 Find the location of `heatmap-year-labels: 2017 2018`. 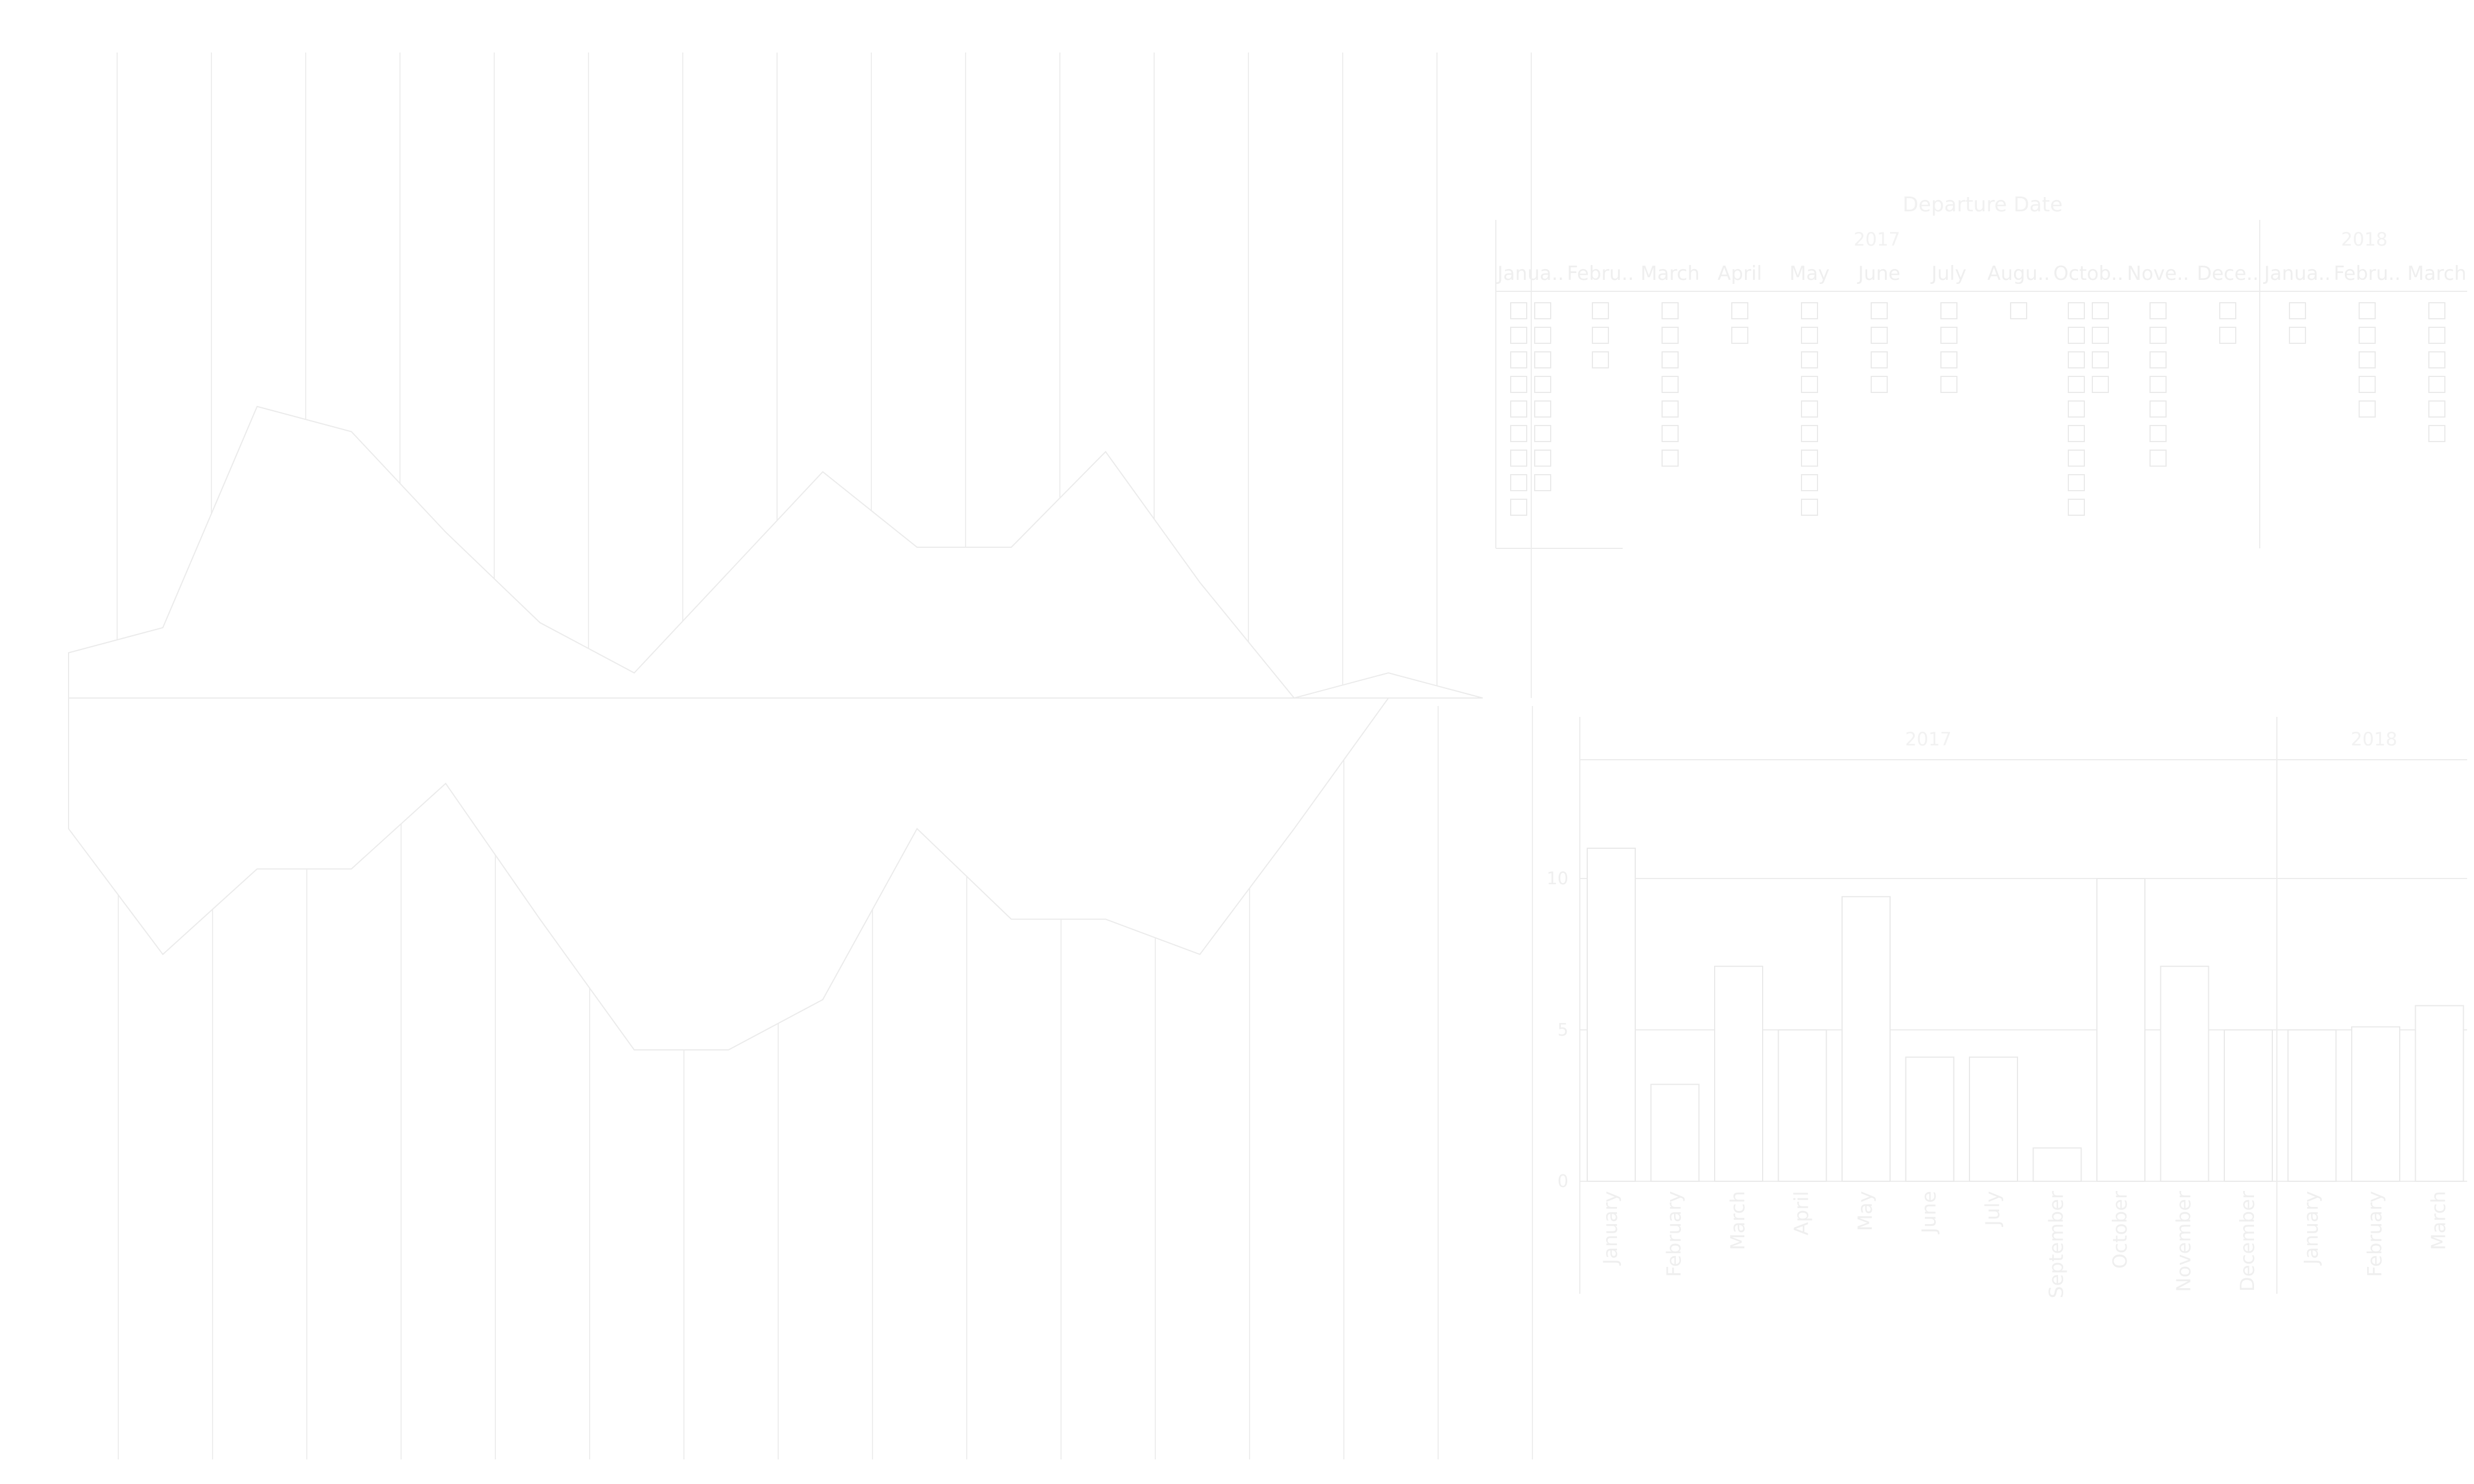

heatmap-year-labels: 2017 2018 is located at coordinates (2120, 239).